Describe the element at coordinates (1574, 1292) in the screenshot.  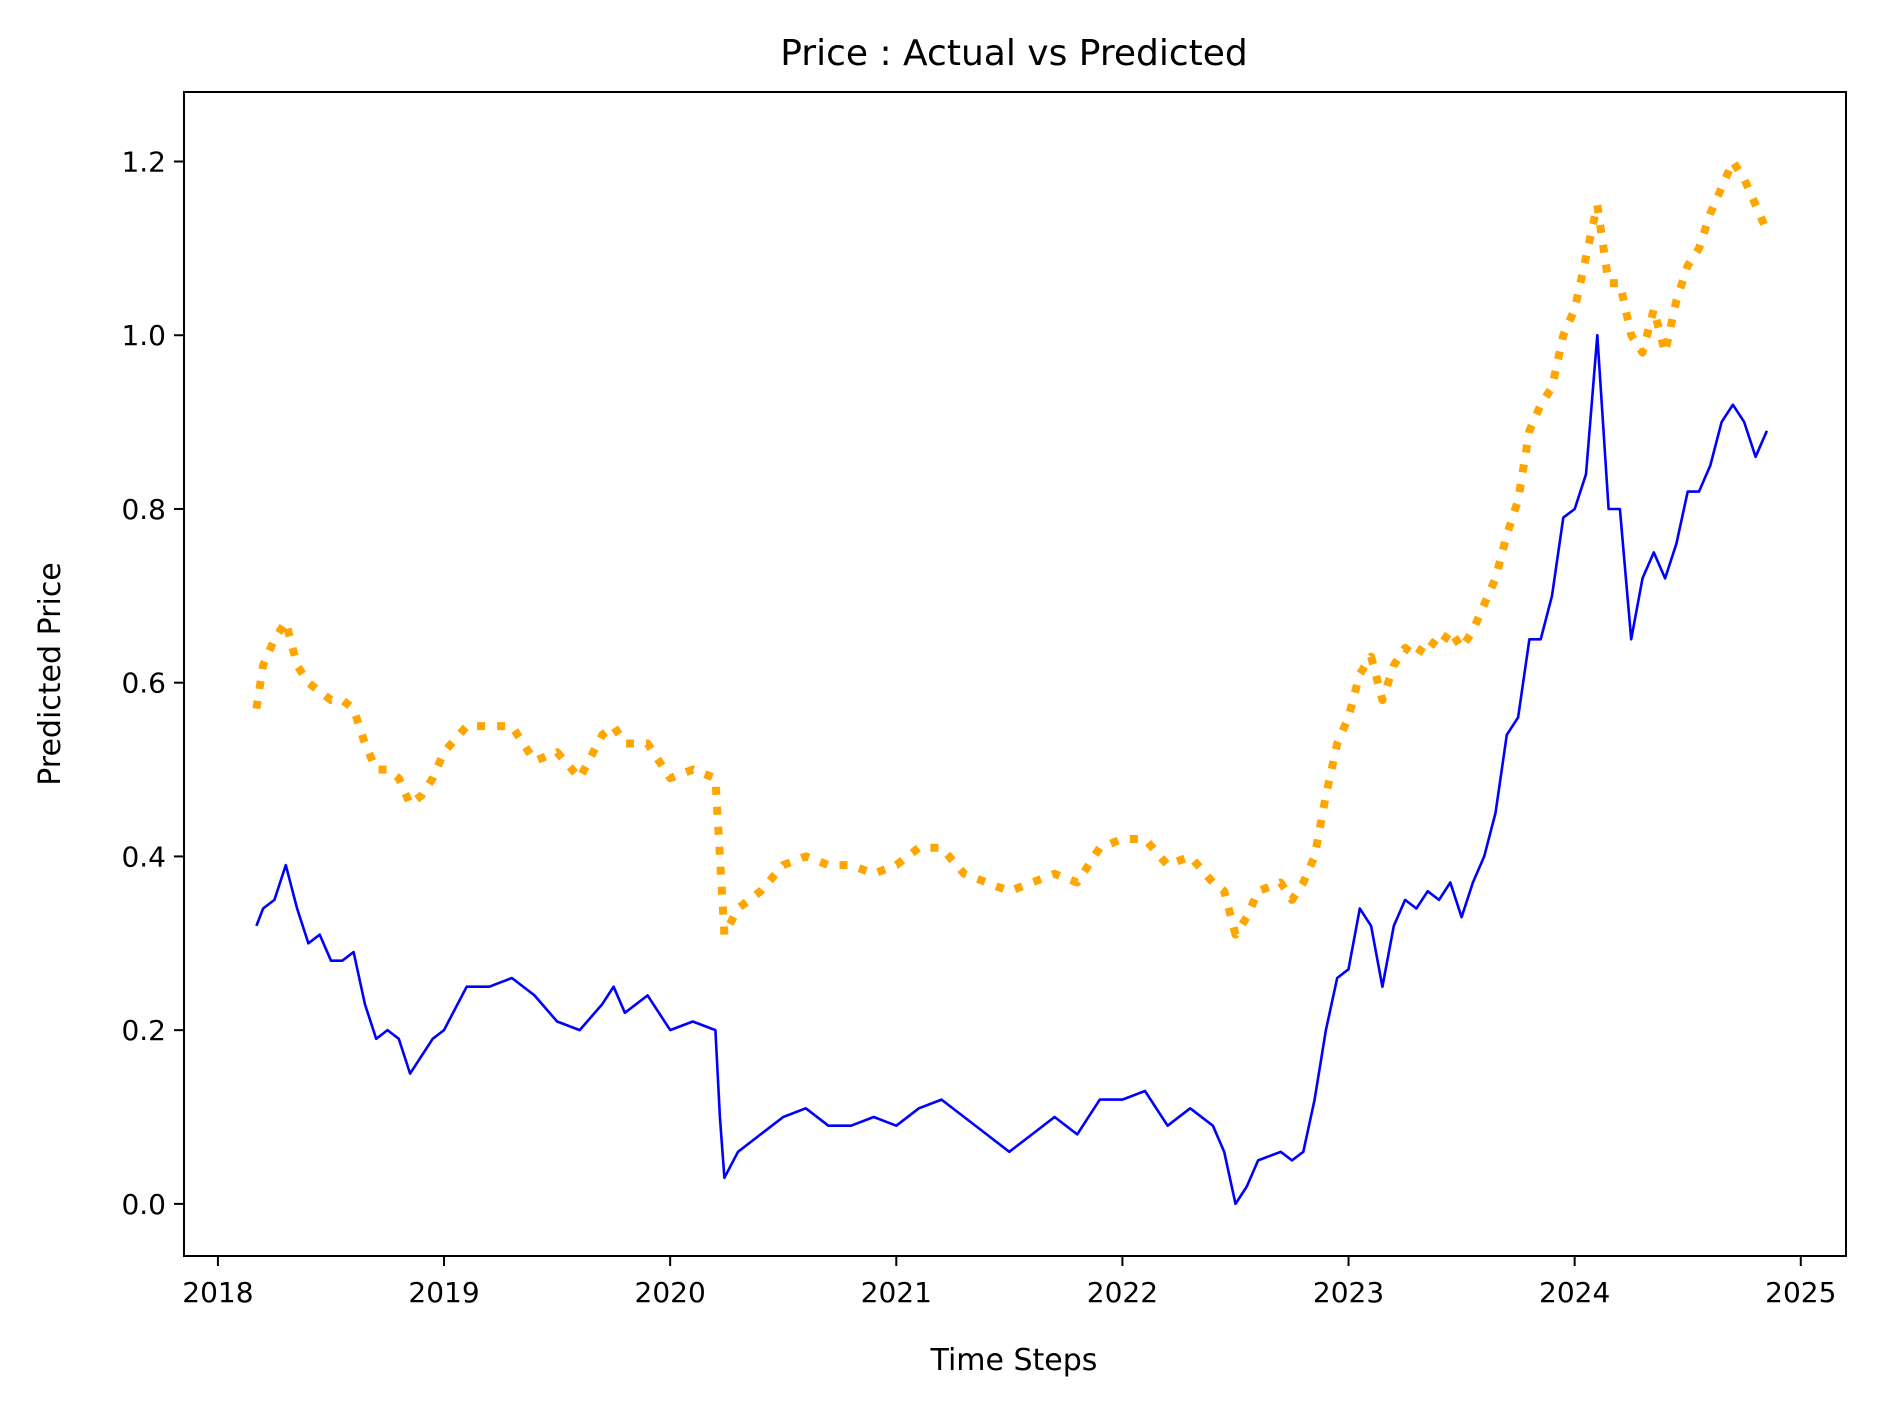
I see `x-tick-label: 2024` at that location.